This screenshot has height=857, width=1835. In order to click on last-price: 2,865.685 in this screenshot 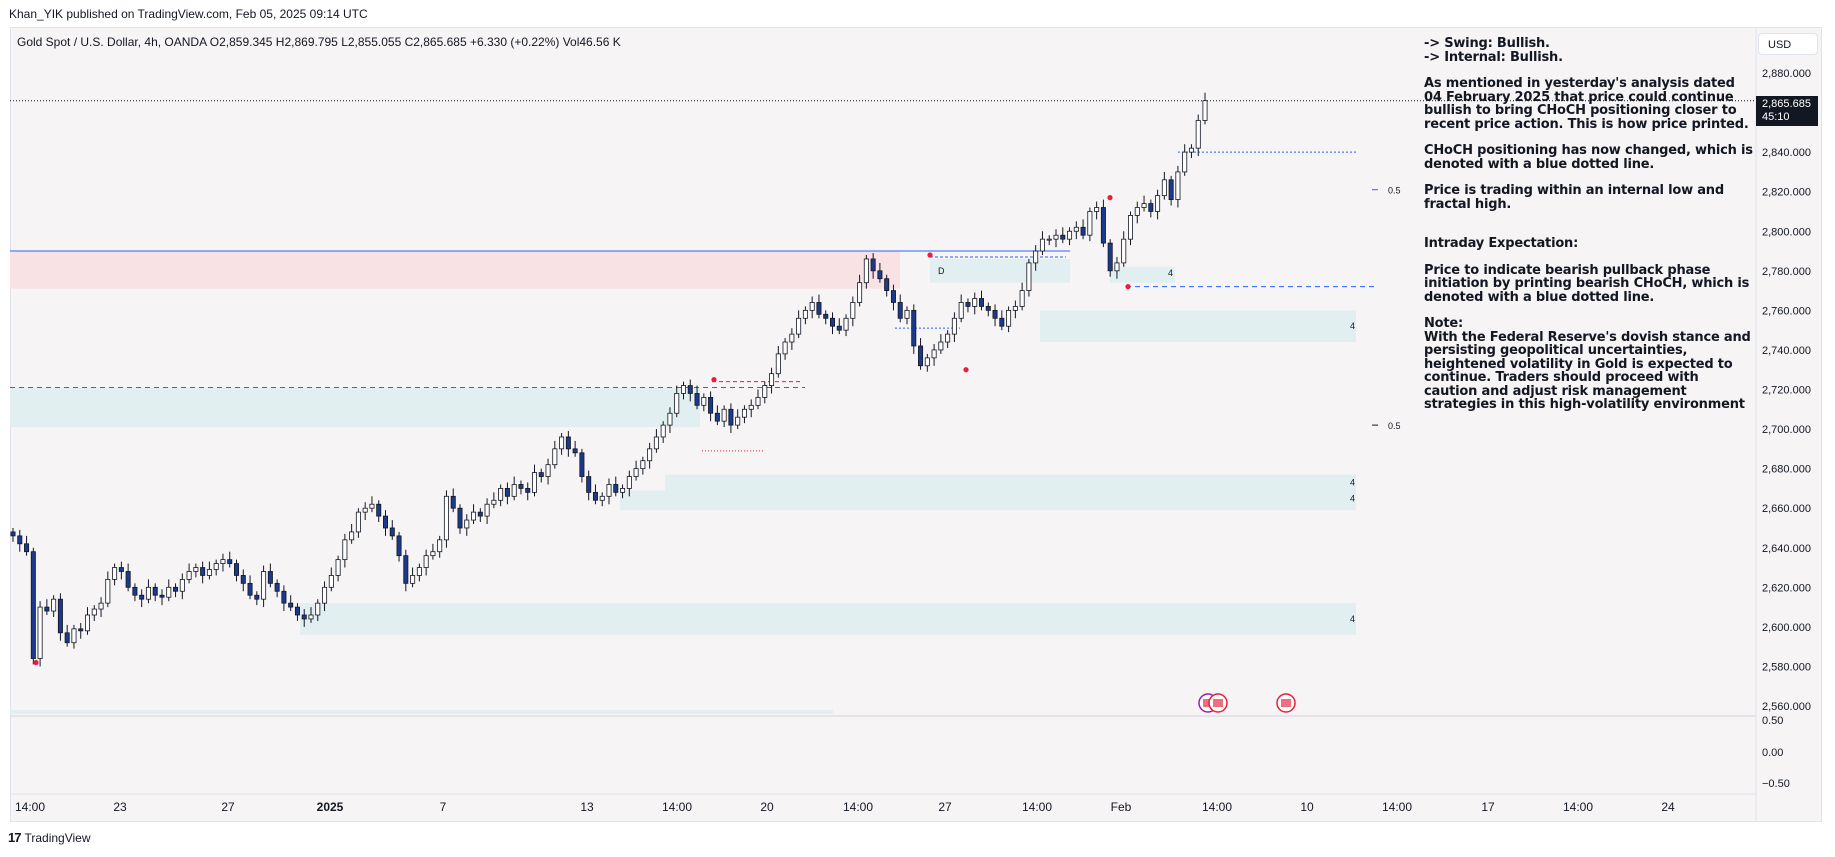, I will do `click(1786, 104)`.